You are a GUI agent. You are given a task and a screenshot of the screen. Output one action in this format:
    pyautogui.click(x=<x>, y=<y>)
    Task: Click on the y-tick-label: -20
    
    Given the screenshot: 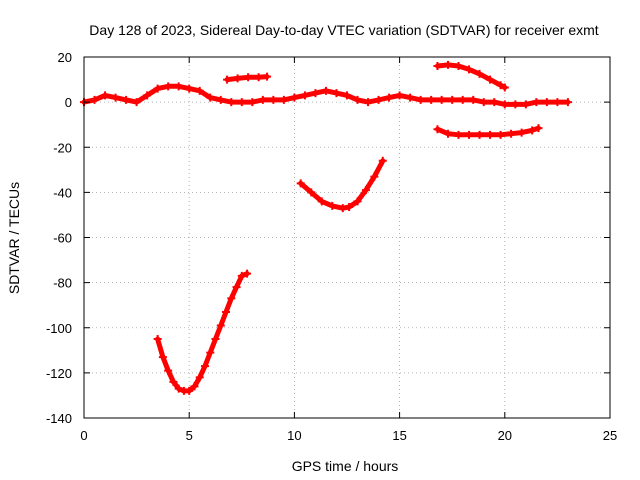 What is the action you would take?
    pyautogui.click(x=62, y=147)
    